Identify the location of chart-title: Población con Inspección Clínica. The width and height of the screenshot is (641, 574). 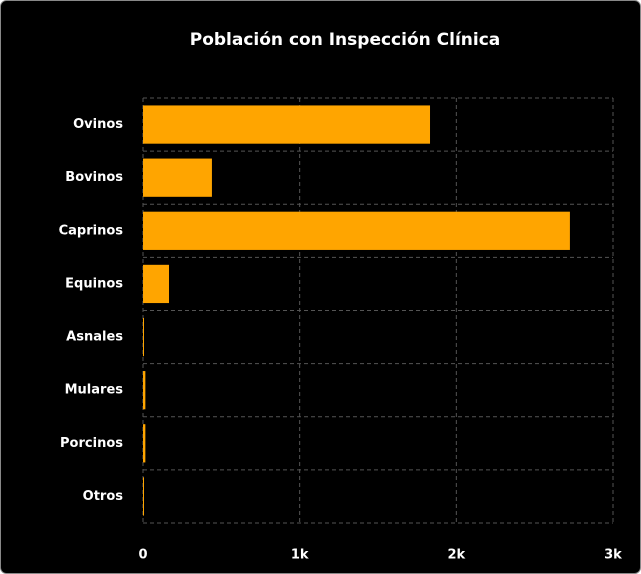
(345, 40).